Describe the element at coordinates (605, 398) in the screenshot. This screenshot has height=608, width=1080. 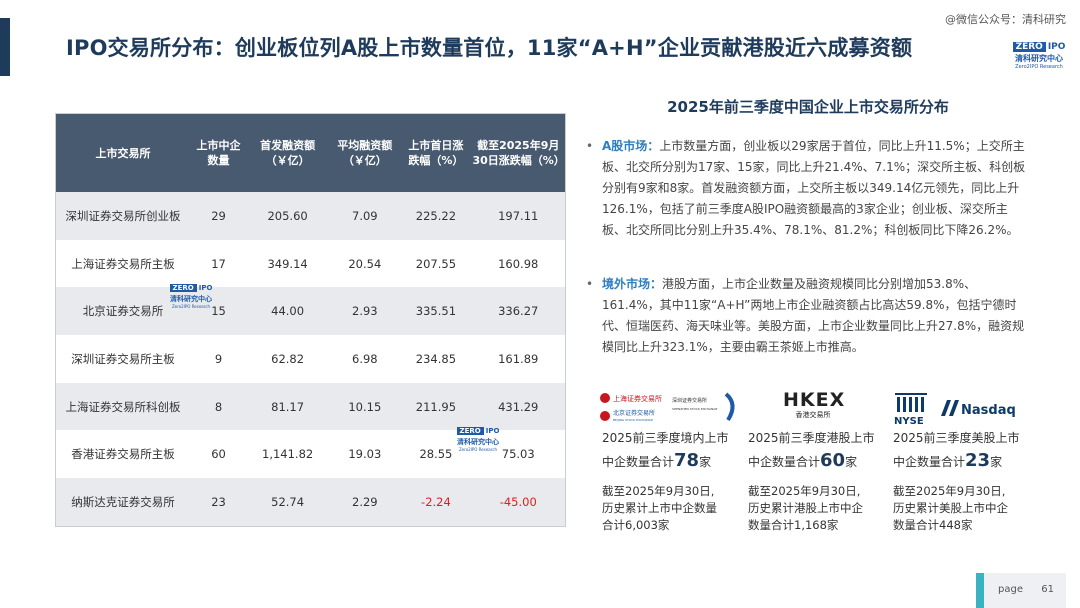
I see `sse-mark` at that location.